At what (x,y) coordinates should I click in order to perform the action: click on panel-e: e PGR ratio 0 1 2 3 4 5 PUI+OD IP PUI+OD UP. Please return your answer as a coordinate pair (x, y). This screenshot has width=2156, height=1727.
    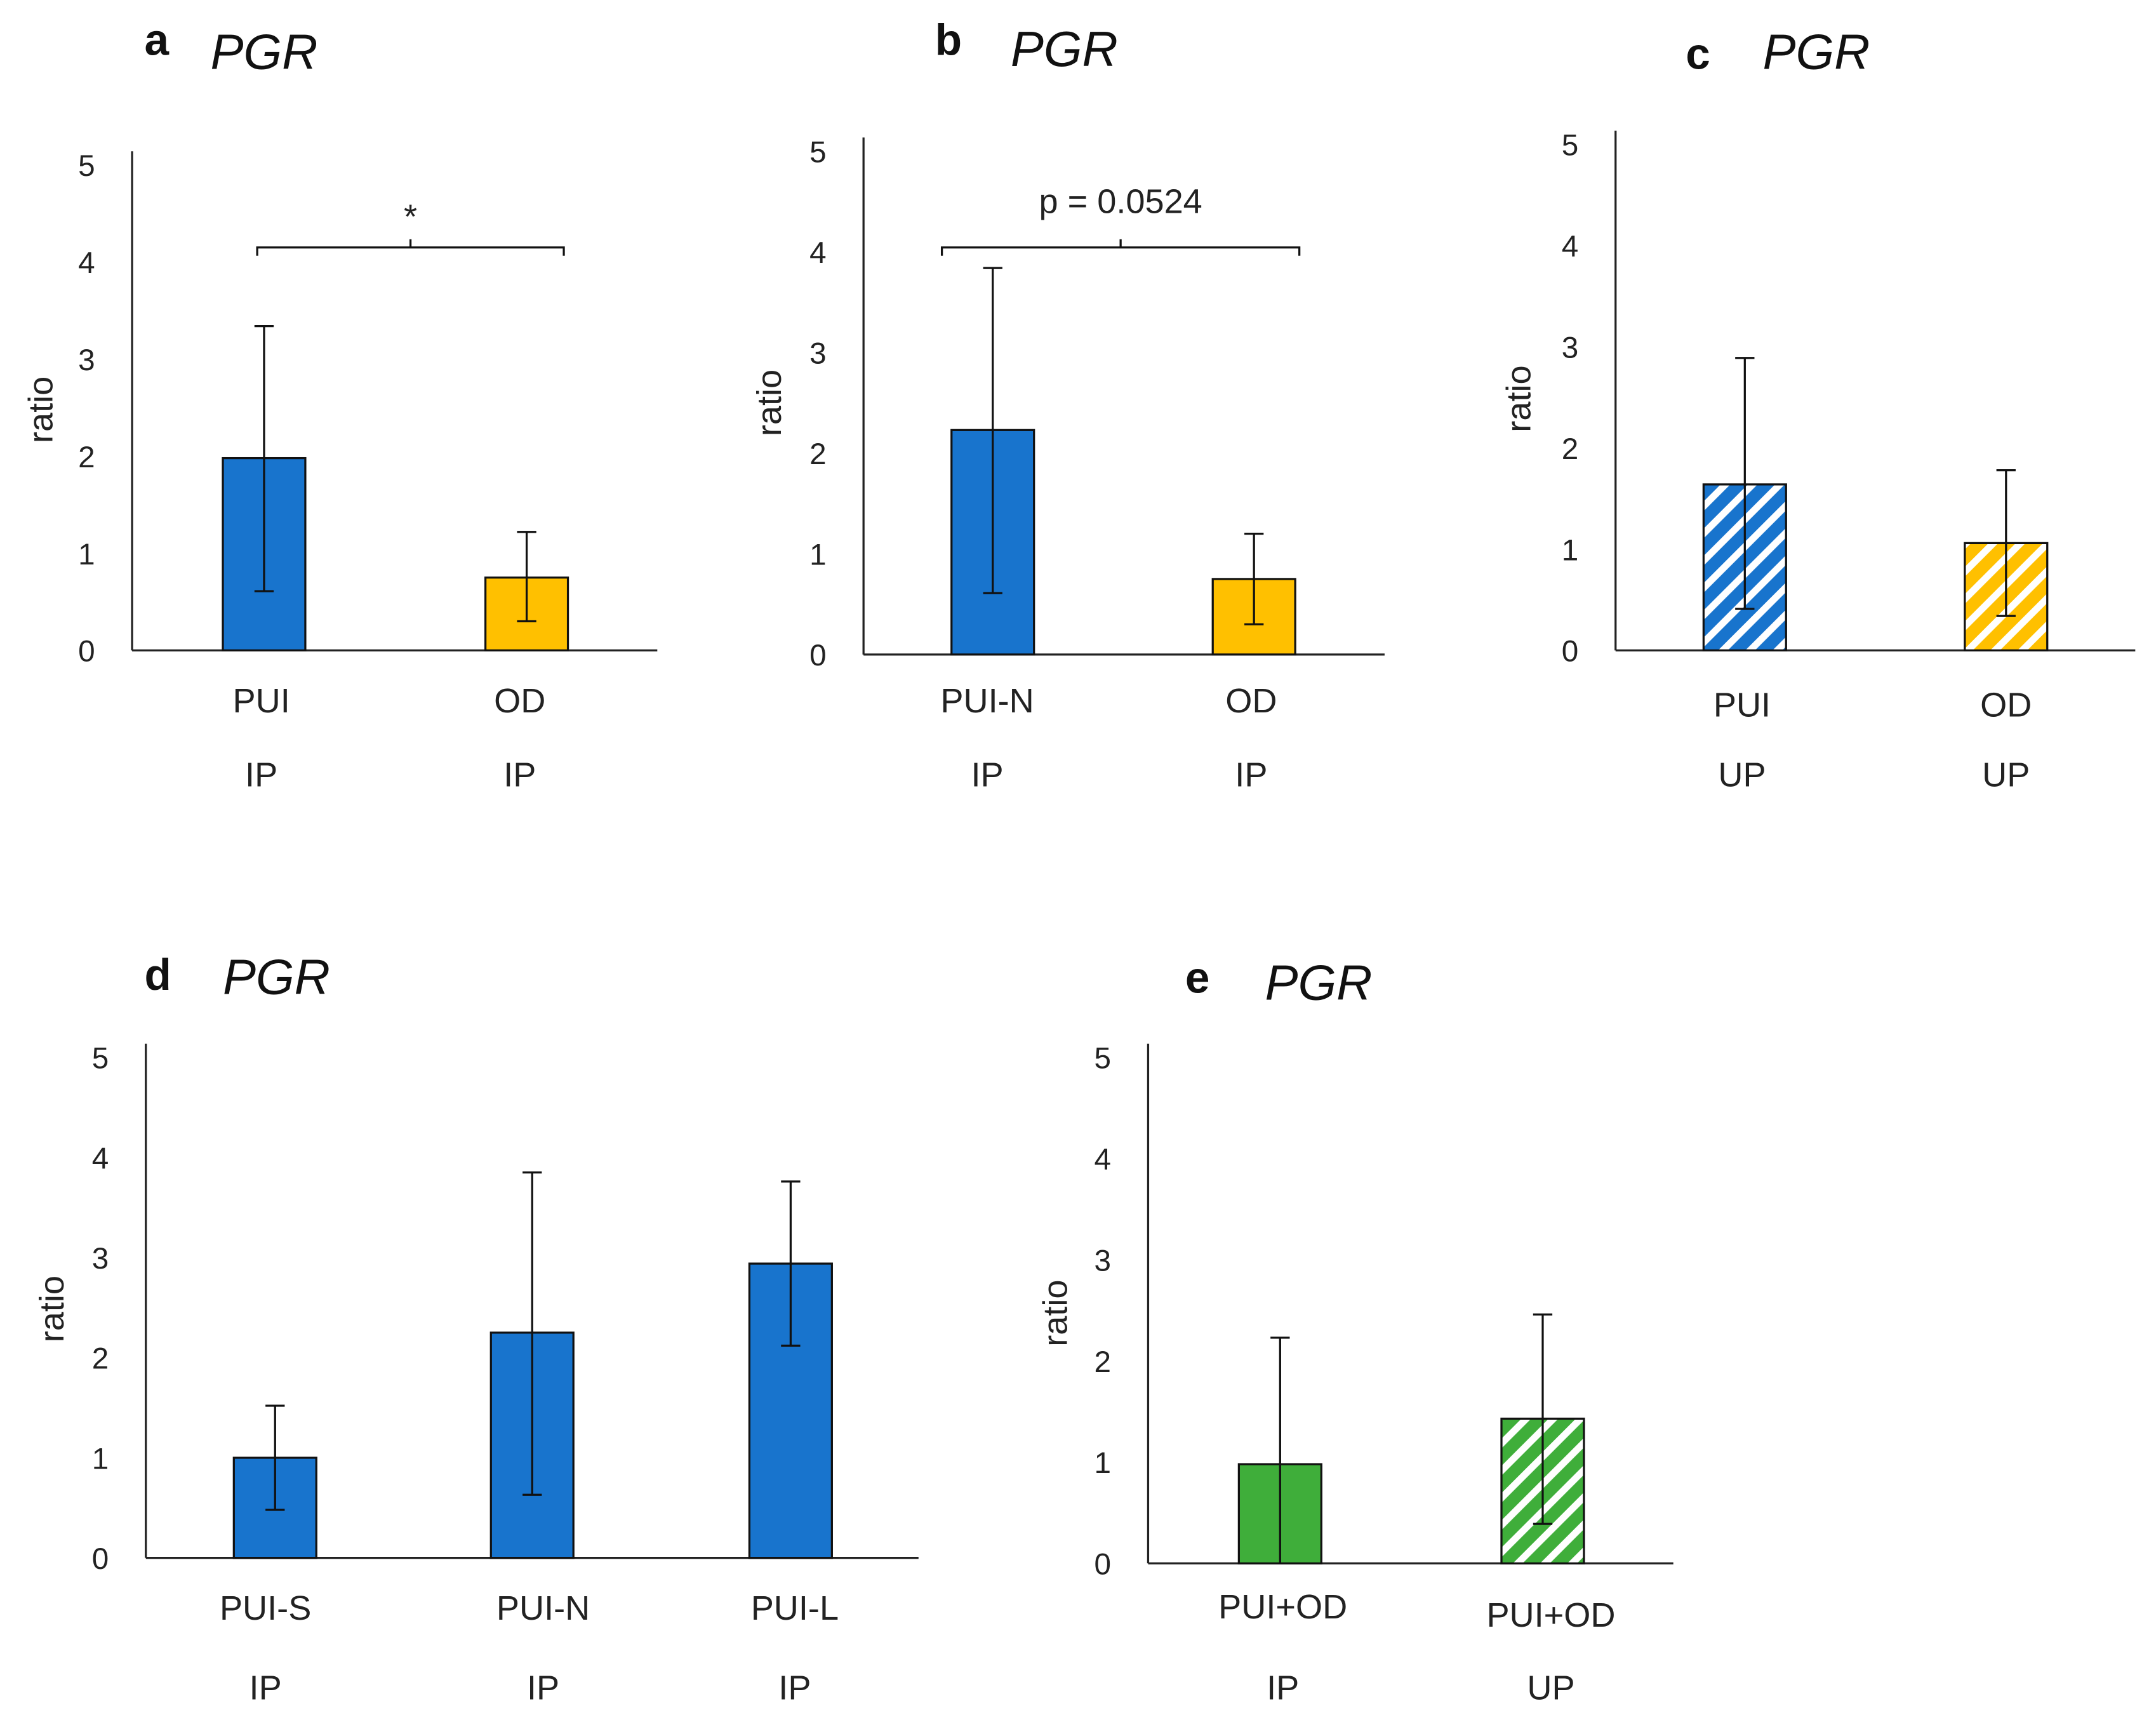
    Looking at the image, I should click on (1355, 1330).